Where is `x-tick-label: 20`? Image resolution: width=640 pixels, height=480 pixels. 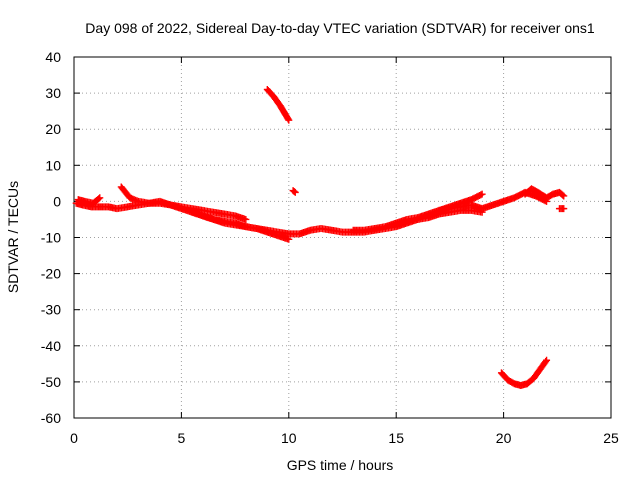
x-tick-label: 20 is located at coordinates (504, 438).